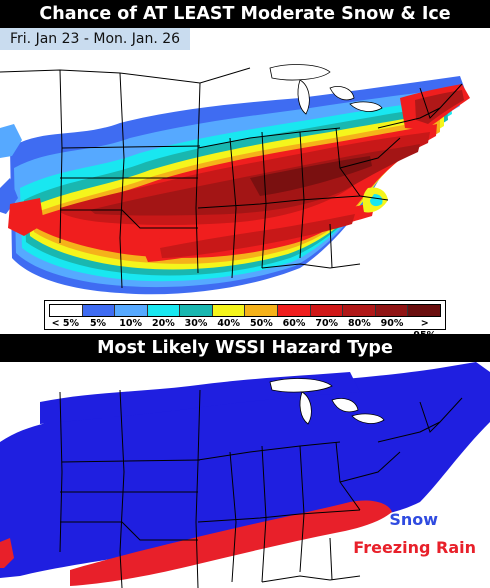 This screenshot has width=490, height=588. Describe the element at coordinates (424, 326) in the screenshot. I see `legend-label: > 95%` at that location.